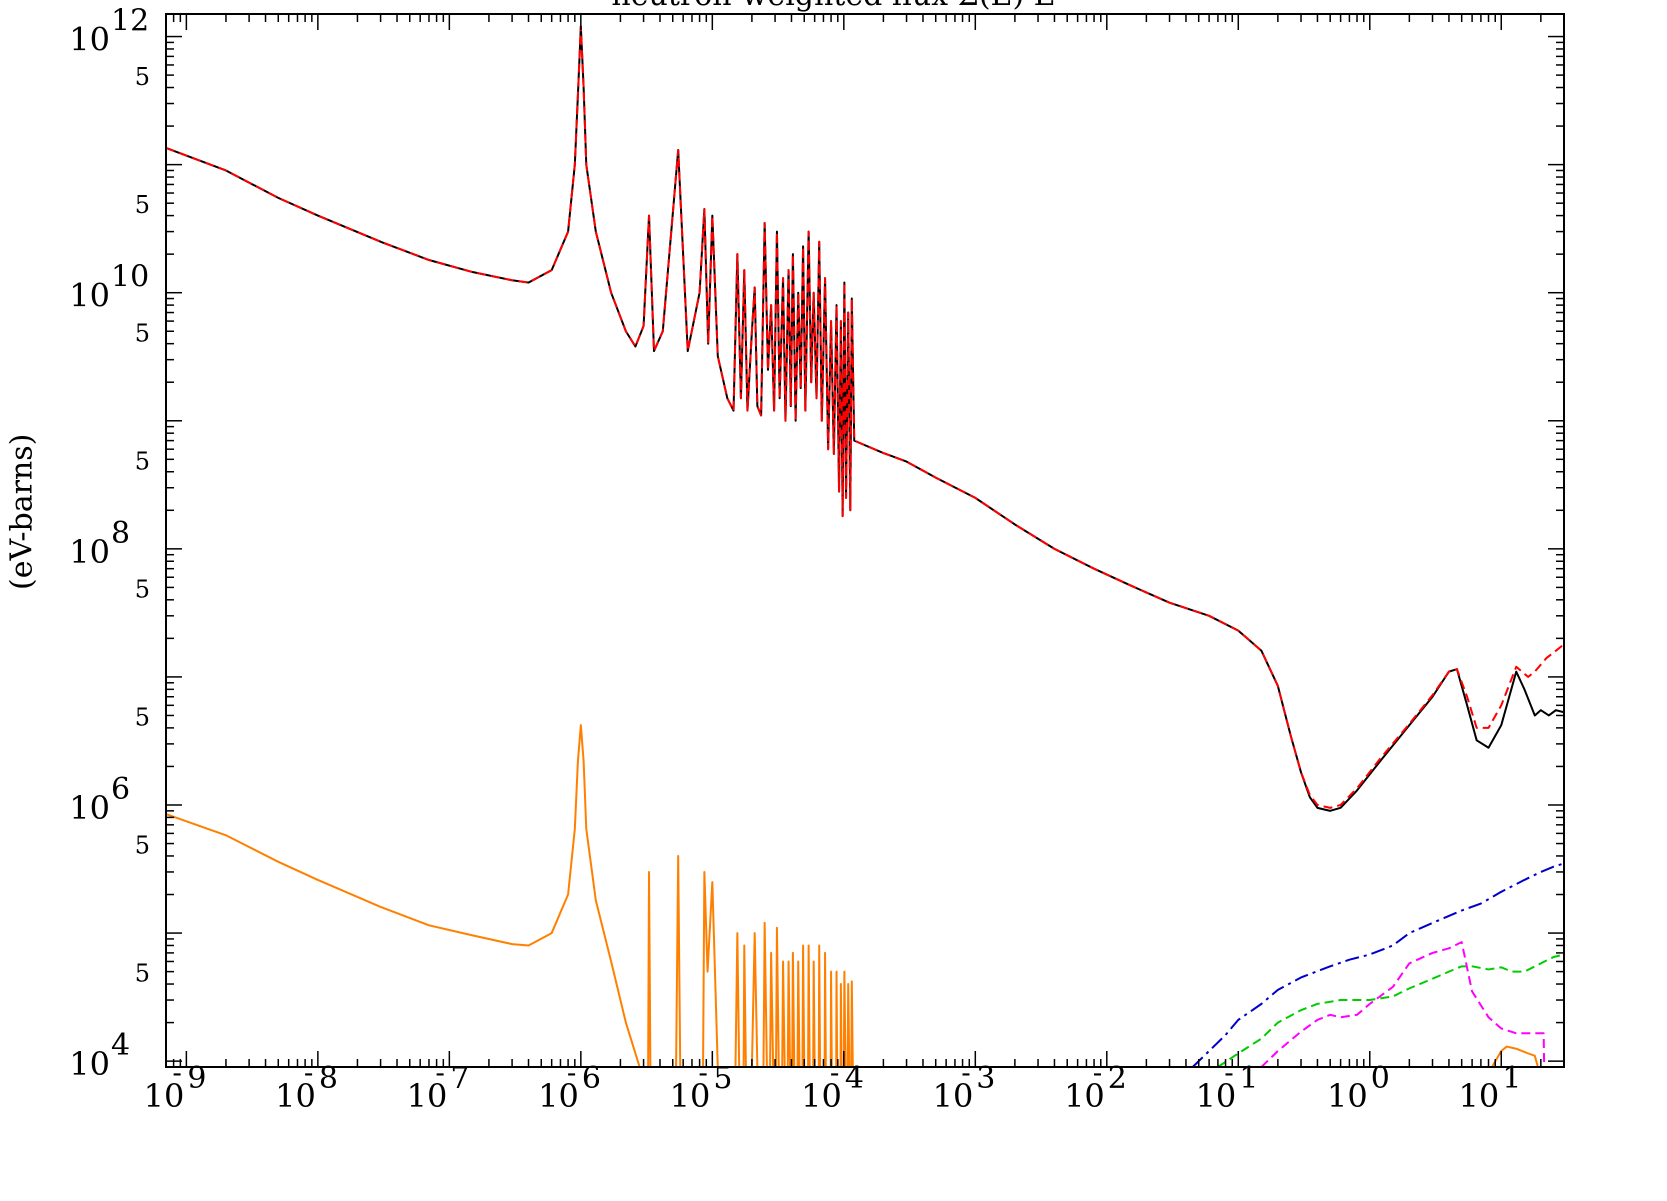 The image size is (1667, 1201). Describe the element at coordinates (459, 1078) in the screenshot. I see `svg-text: 7` at that location.